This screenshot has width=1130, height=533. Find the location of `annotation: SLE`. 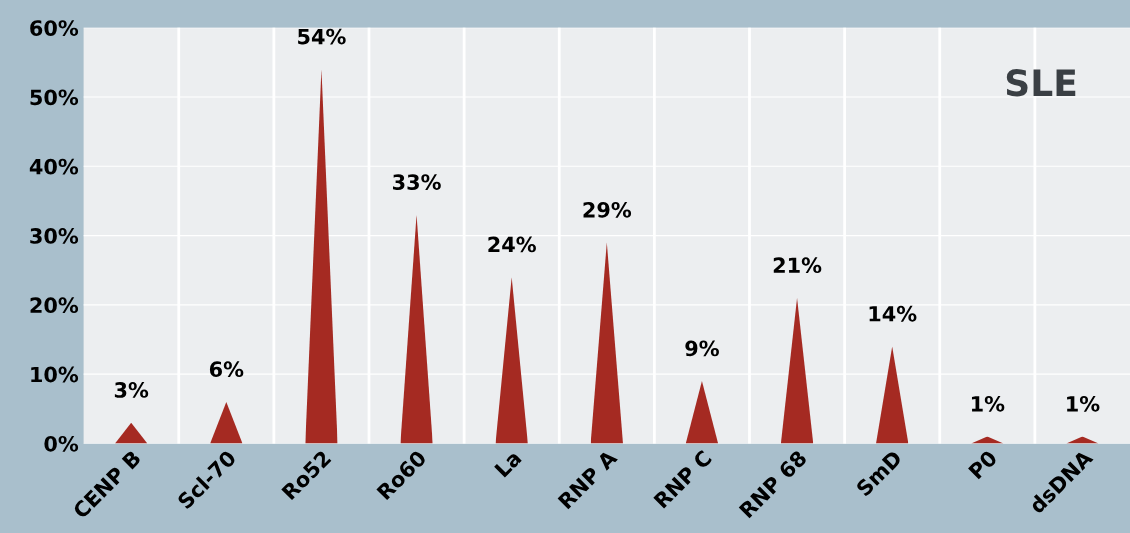

annotation: SLE is located at coordinates (1041, 83).